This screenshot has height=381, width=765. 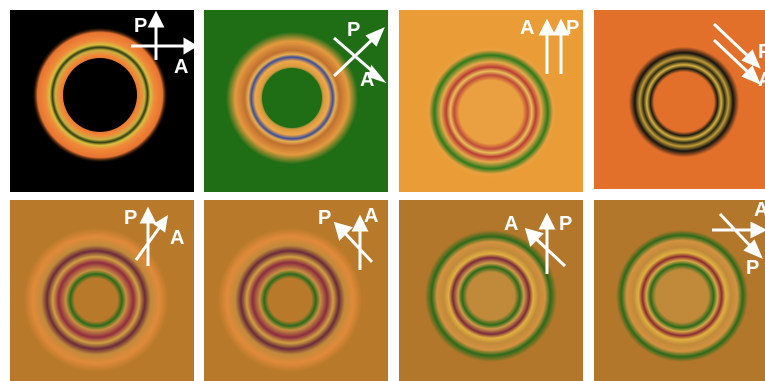 I want to click on panel-parallel-red-orange: P A, so click(x=679, y=99).